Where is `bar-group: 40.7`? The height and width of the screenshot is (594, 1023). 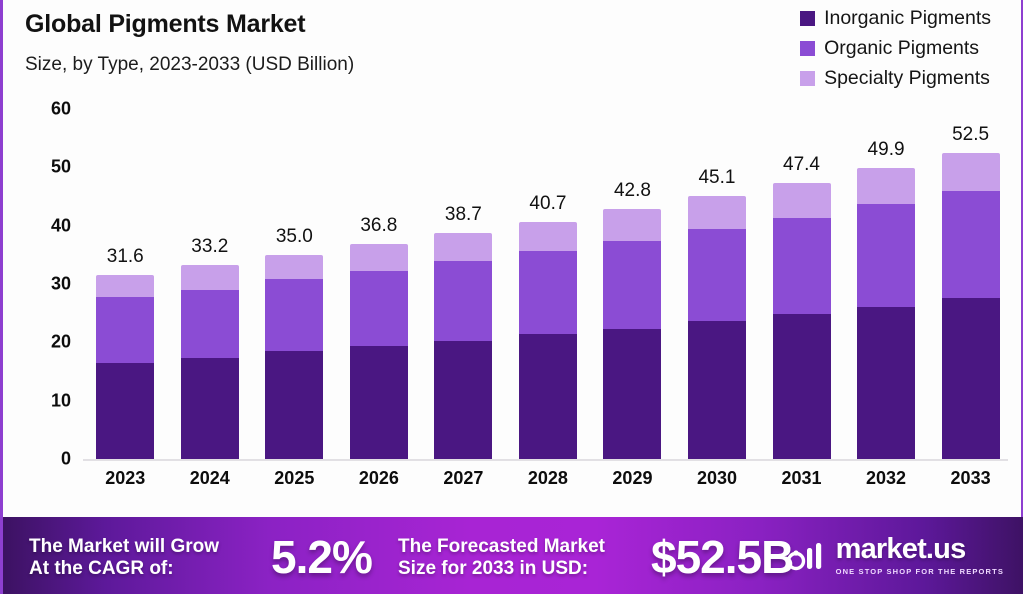 bar-group: 40.7 is located at coordinates (547, 277).